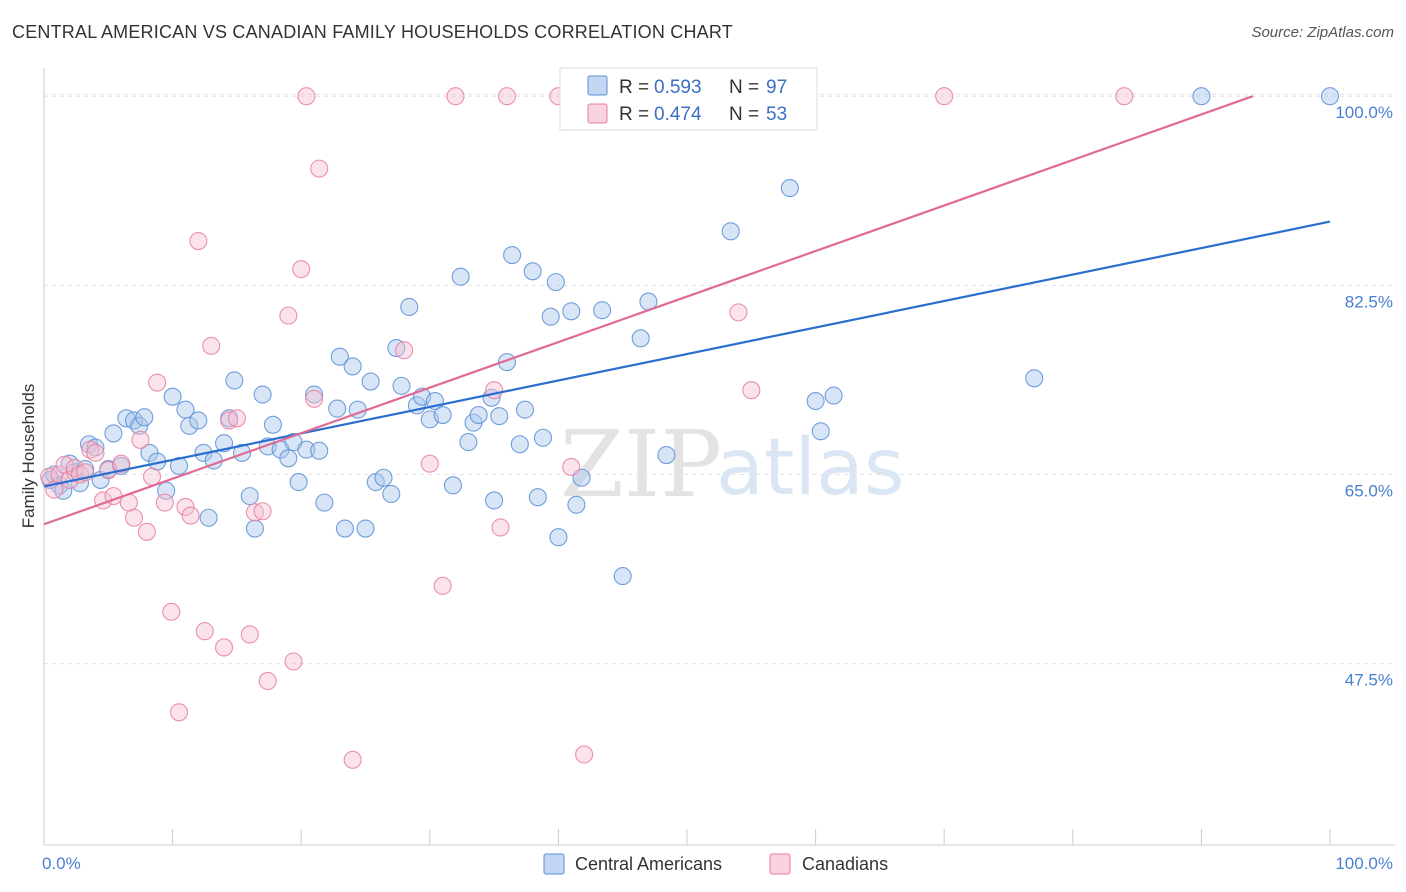  What do you see at coordinates (641, 464) in the screenshot?
I see `watermark-zip: ZIP` at bounding box center [641, 464].